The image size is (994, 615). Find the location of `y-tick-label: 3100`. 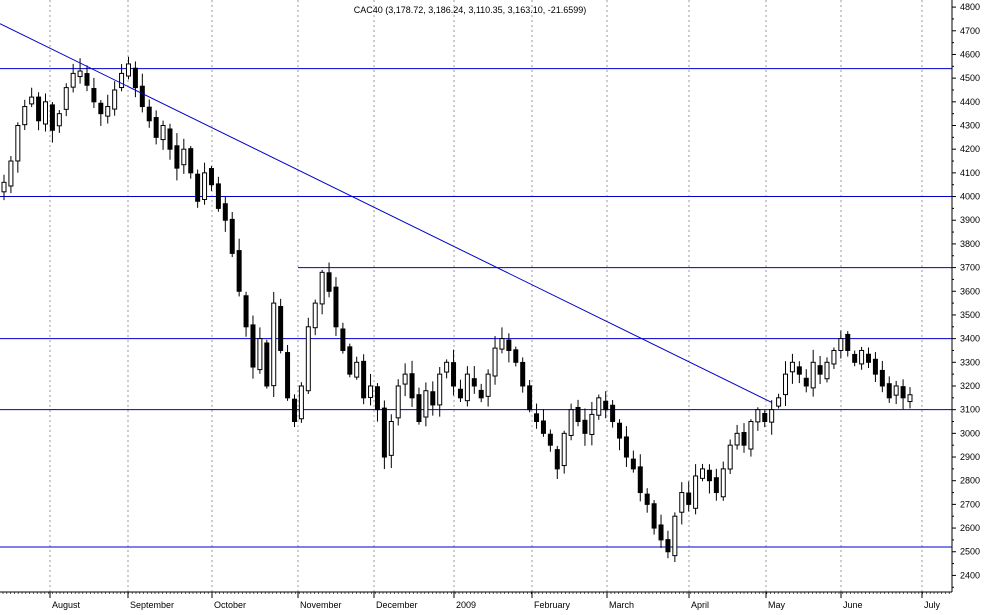

y-tick-label: 3100 is located at coordinates (970, 410).